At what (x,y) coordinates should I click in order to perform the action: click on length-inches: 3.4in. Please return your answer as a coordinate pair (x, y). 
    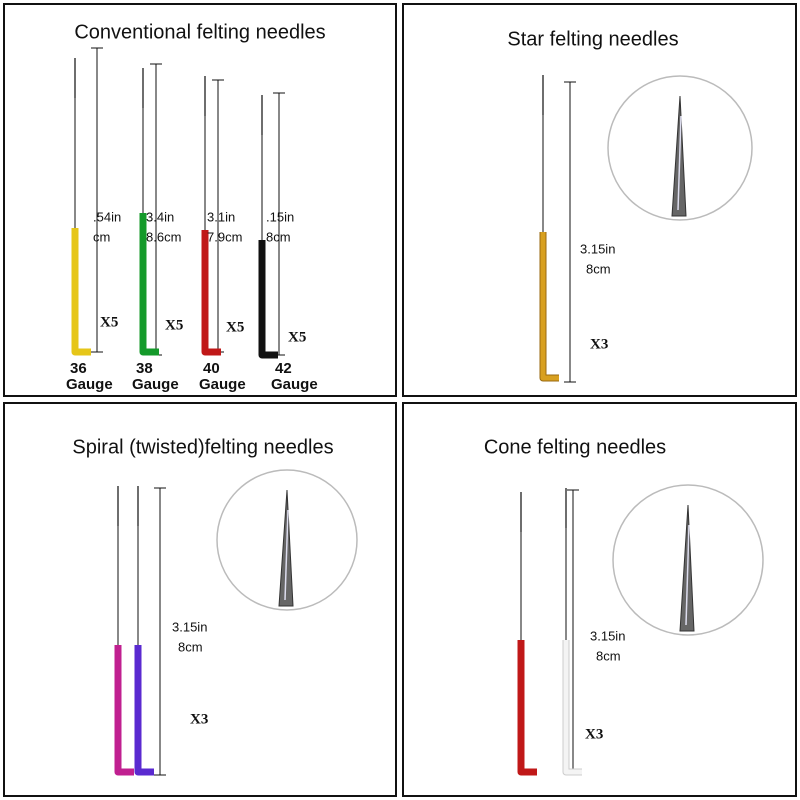
    Looking at the image, I should click on (160, 216).